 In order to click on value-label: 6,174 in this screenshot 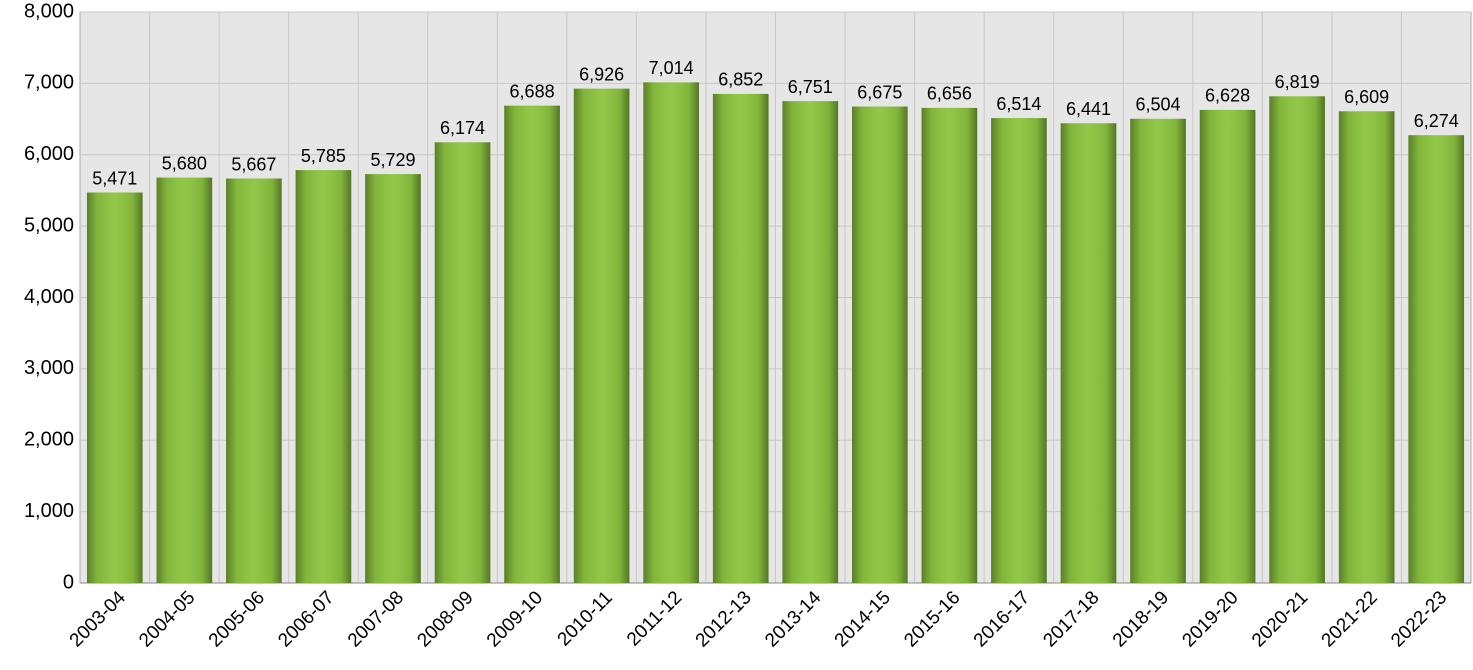, I will do `click(462, 128)`.